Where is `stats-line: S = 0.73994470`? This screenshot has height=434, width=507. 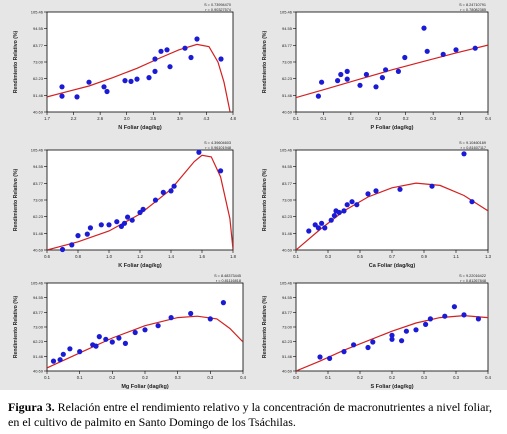
stats-line: S = 0.73994470 is located at coordinates (217, 5).